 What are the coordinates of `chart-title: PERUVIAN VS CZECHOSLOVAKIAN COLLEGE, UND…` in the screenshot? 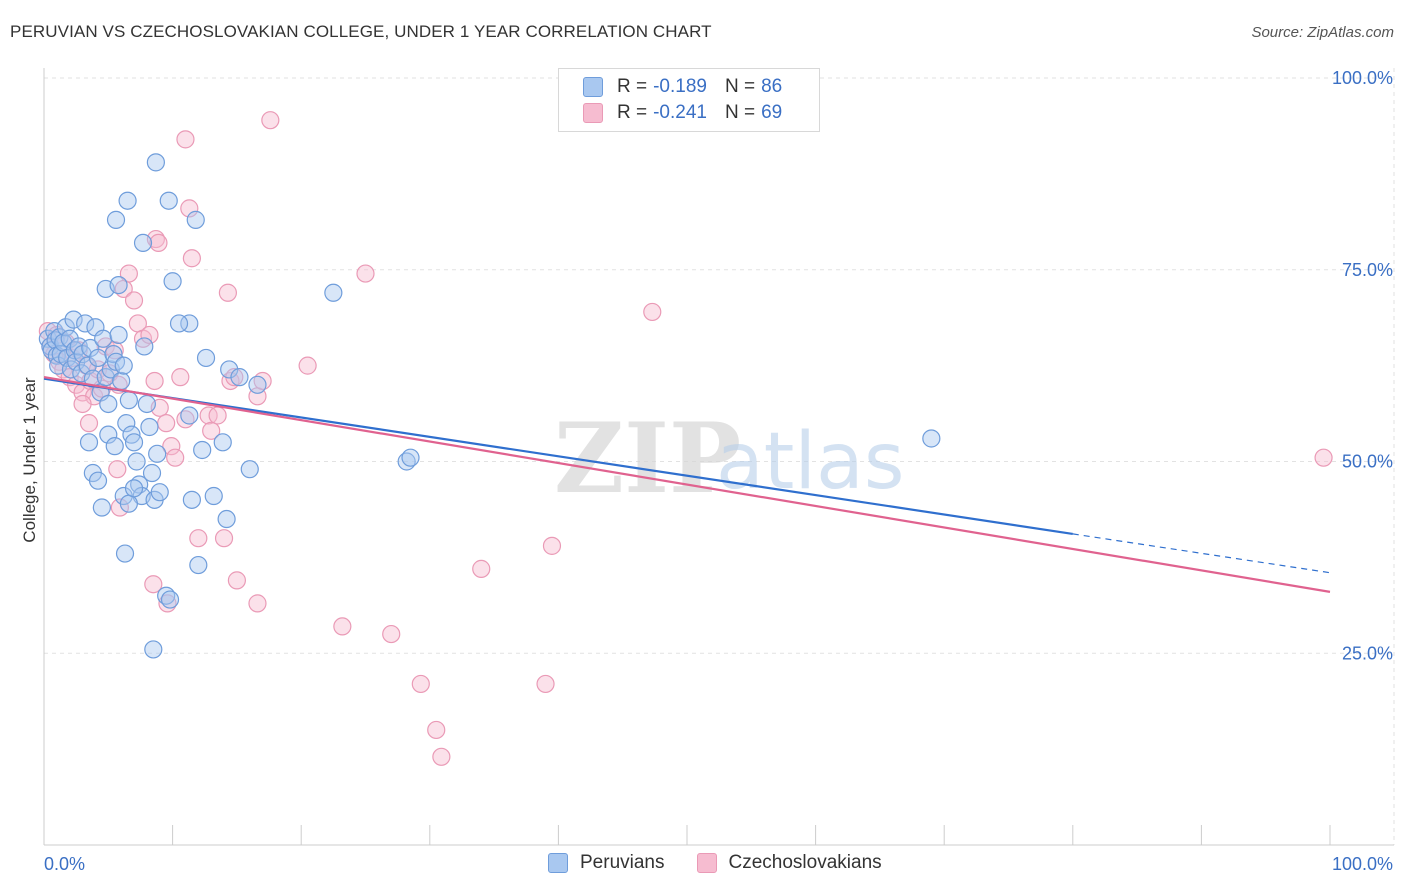 It's located at (361, 31).